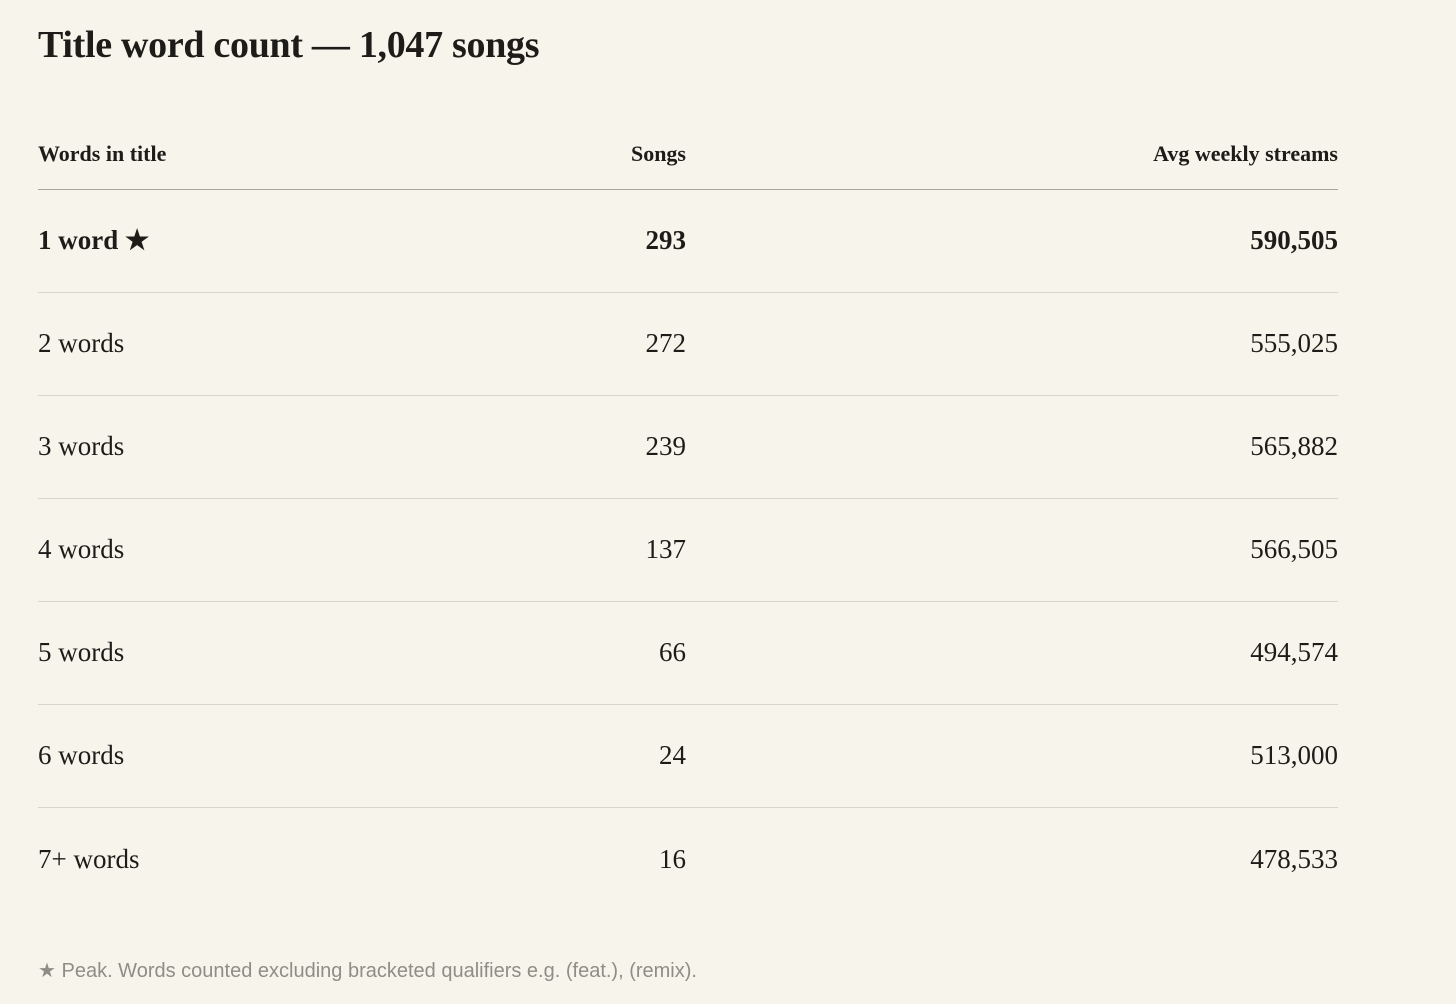 The width and height of the screenshot is (1456, 1004). What do you see at coordinates (688, 550) in the screenshot?
I see `table-row: 4 words 137 566,505` at bounding box center [688, 550].